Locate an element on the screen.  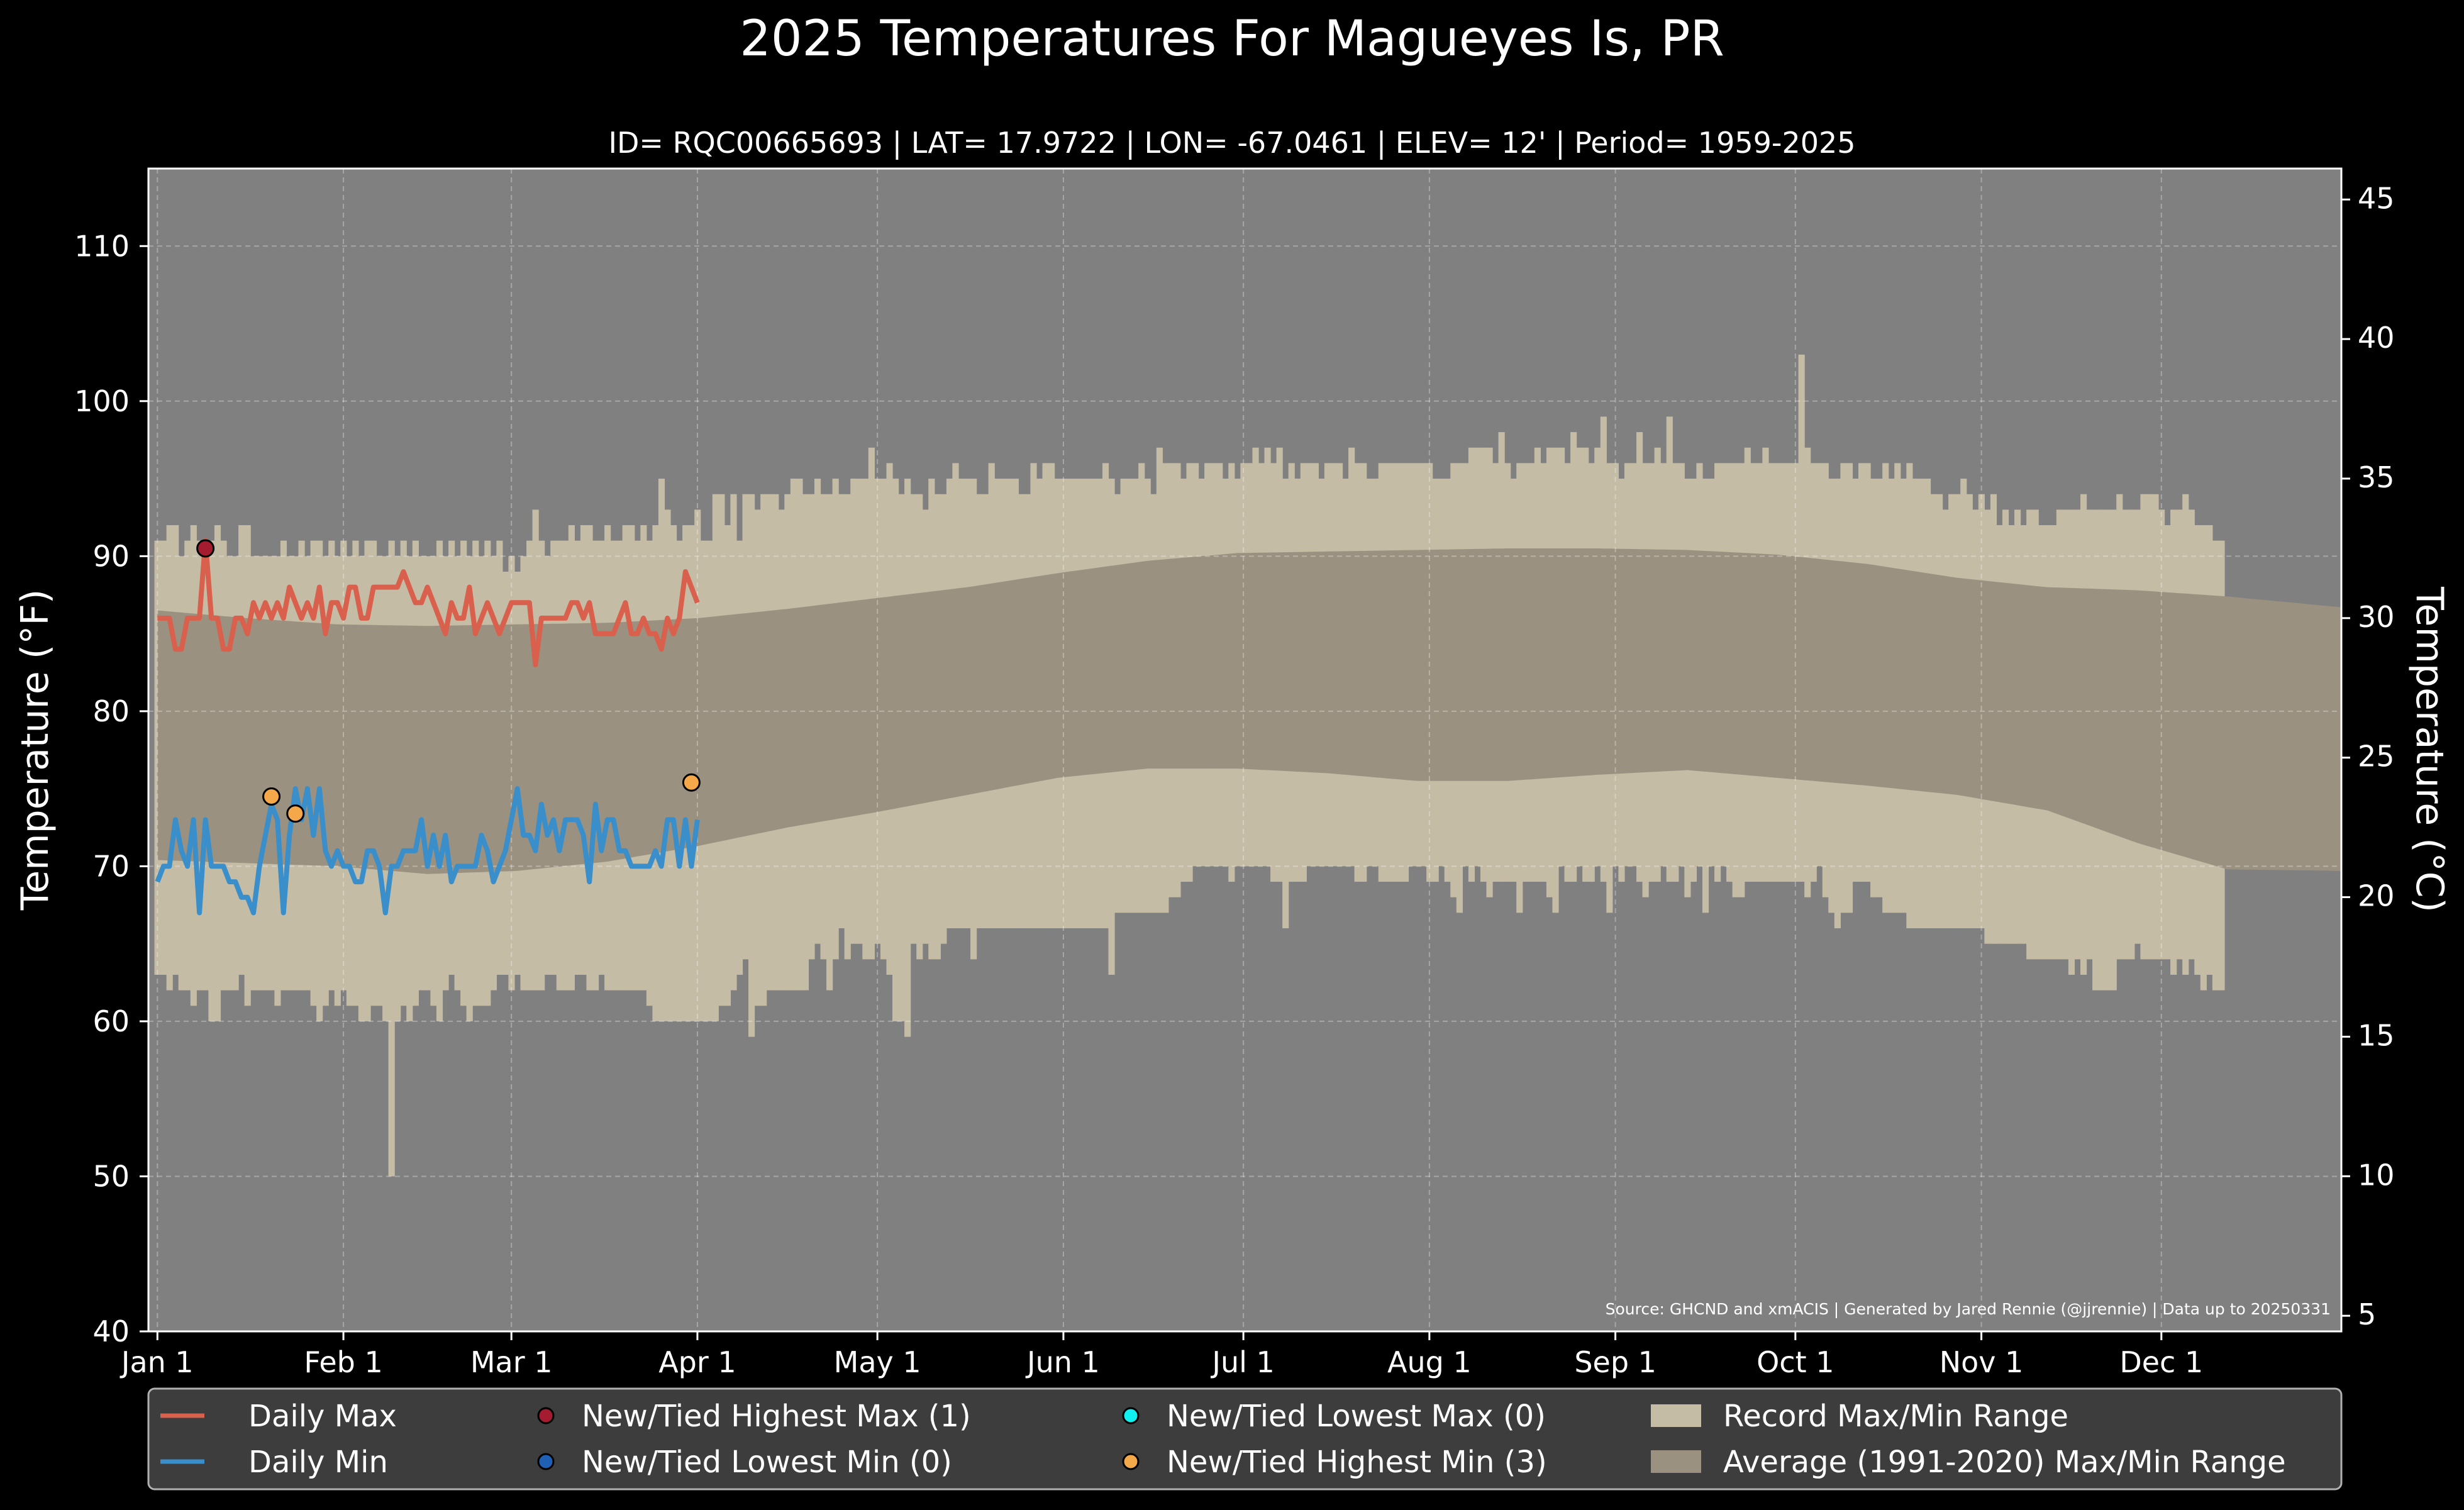
y-axis-label: Temperature (°F) is located at coordinates (35, 750).